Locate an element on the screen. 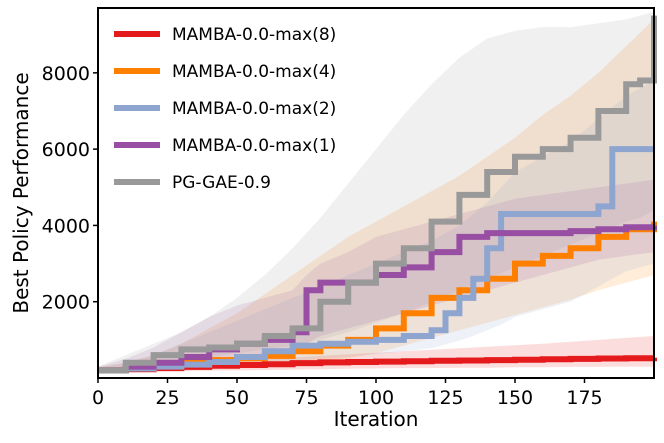 This screenshot has width=664, height=443. legend-label-5: PG-GAE-0.9 is located at coordinates (221, 183).